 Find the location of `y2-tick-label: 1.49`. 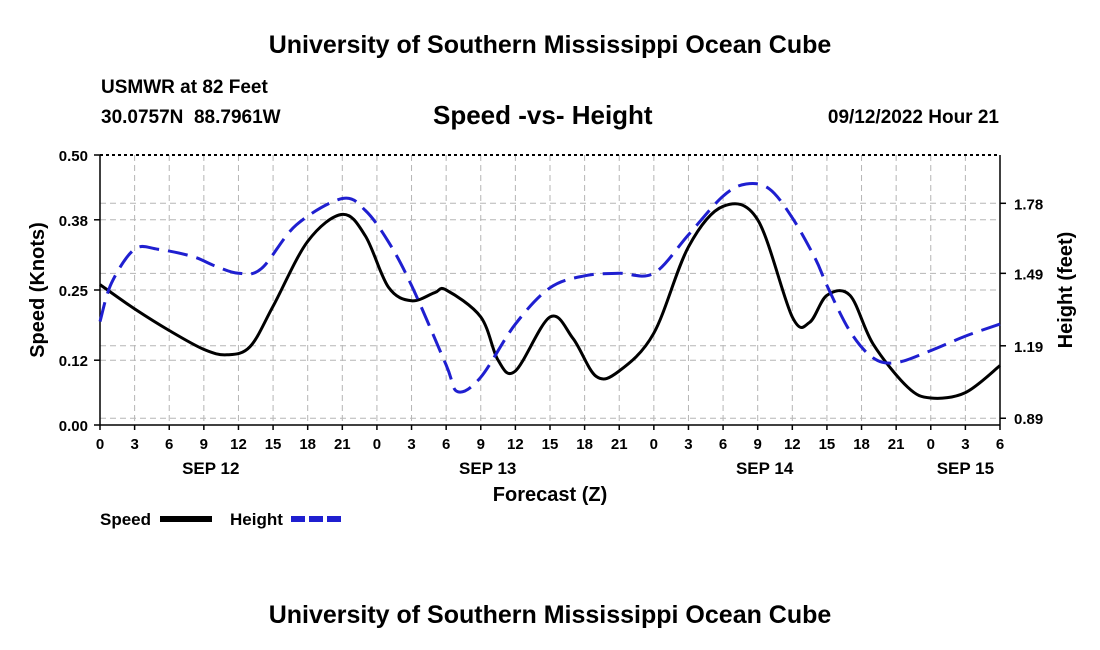

y2-tick-label: 1.49 is located at coordinates (1028, 274).